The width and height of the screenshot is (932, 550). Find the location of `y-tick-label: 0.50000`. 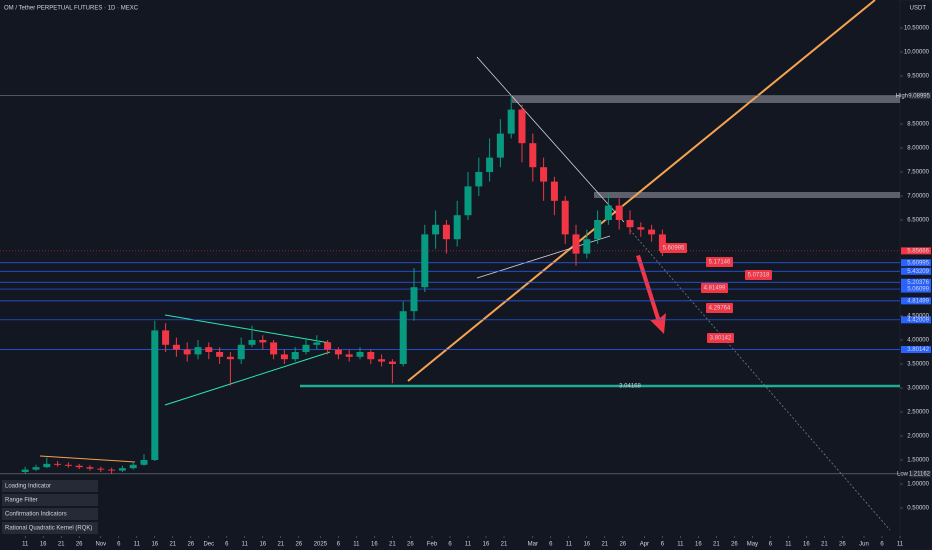

y-tick-label: 0.50000 is located at coordinates (918, 509).